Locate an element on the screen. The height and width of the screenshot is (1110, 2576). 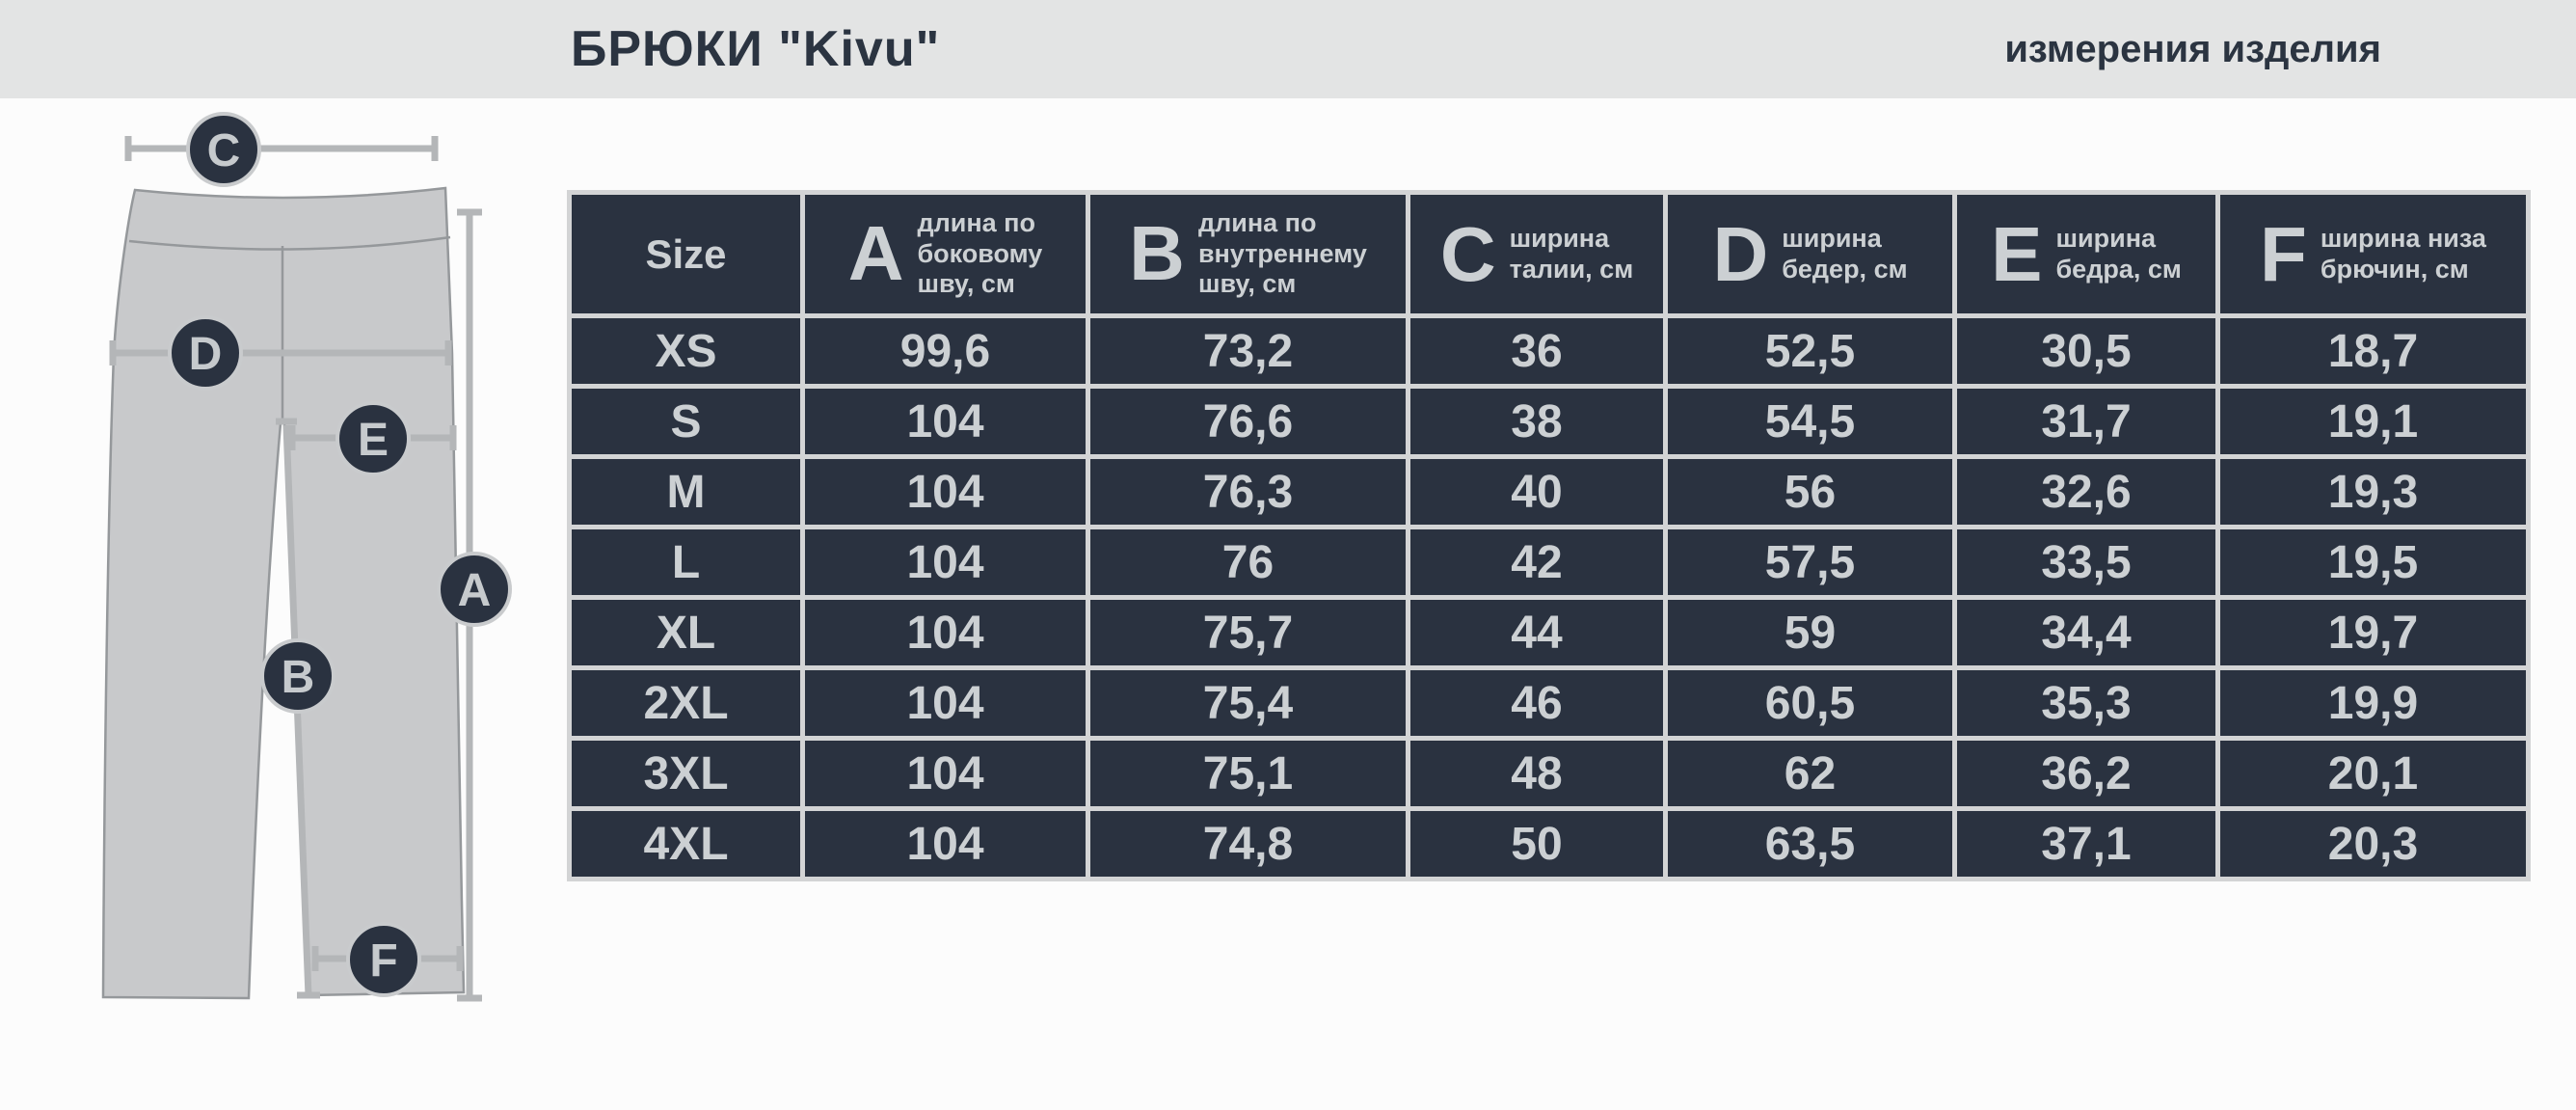
value-cell: 59 is located at coordinates (1810, 633).